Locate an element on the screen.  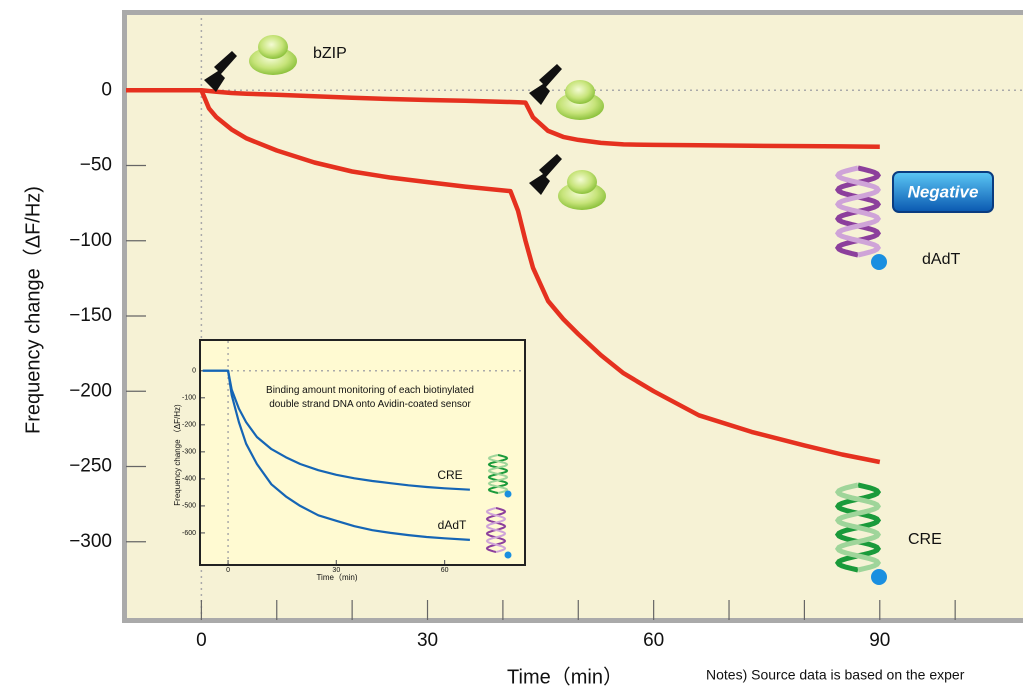
y-tick-label: −150 is located at coordinates (90, 315).